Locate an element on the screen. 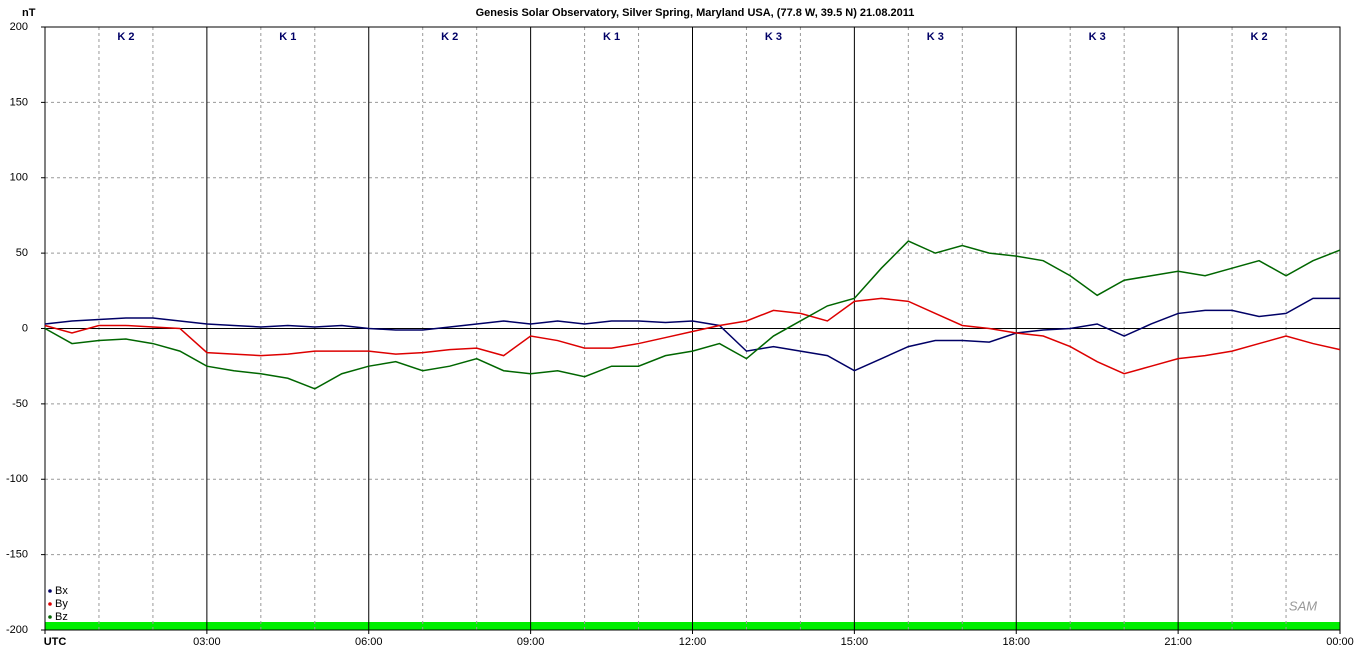 The image size is (1360, 657). x-tick-label: 00:00 is located at coordinates (1340, 642).